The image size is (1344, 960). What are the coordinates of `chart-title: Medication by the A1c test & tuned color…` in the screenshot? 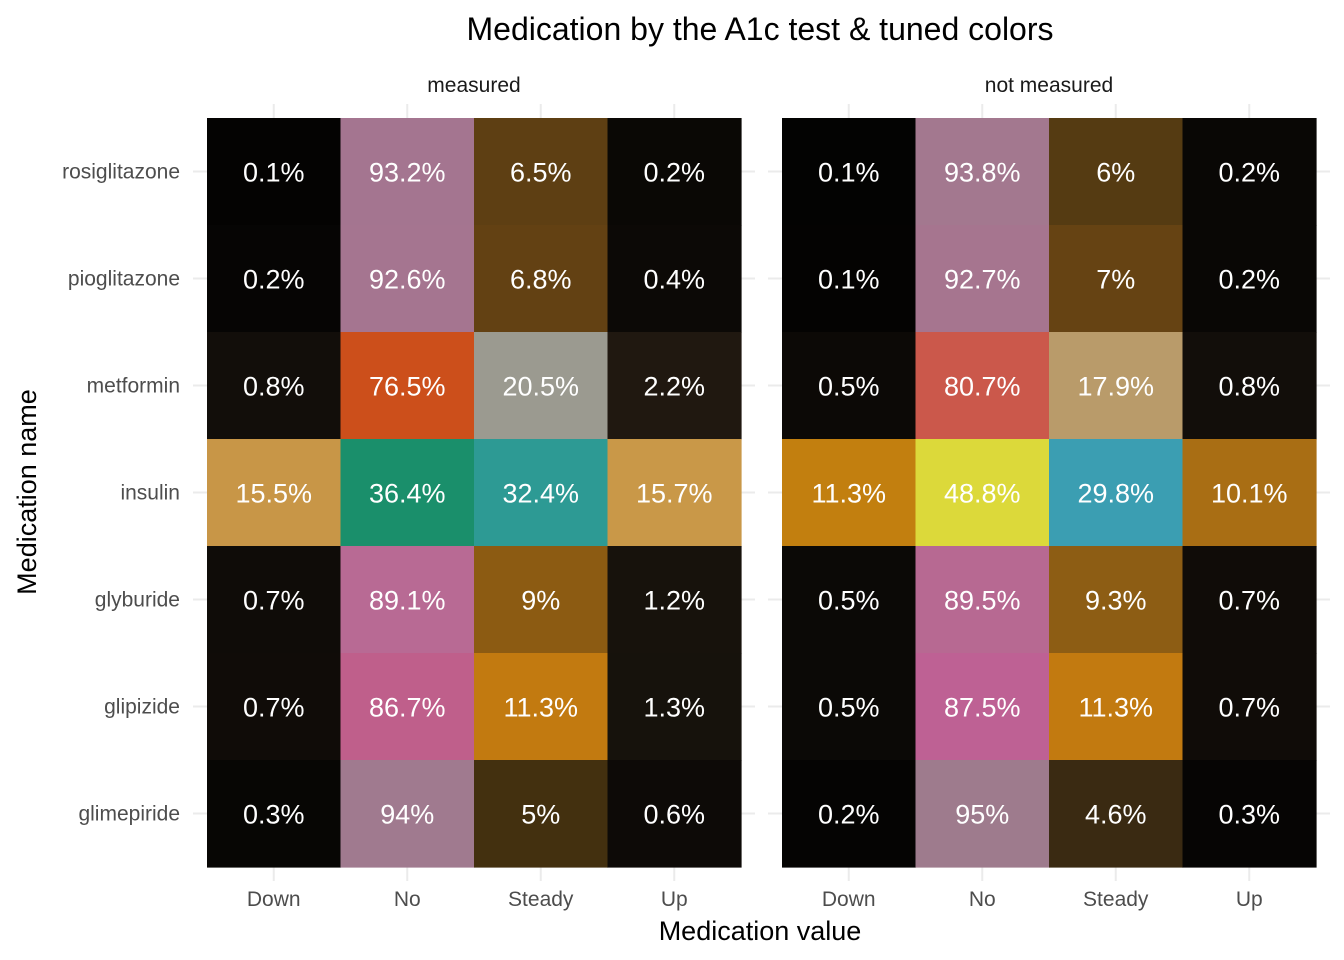 It's located at (760, 29).